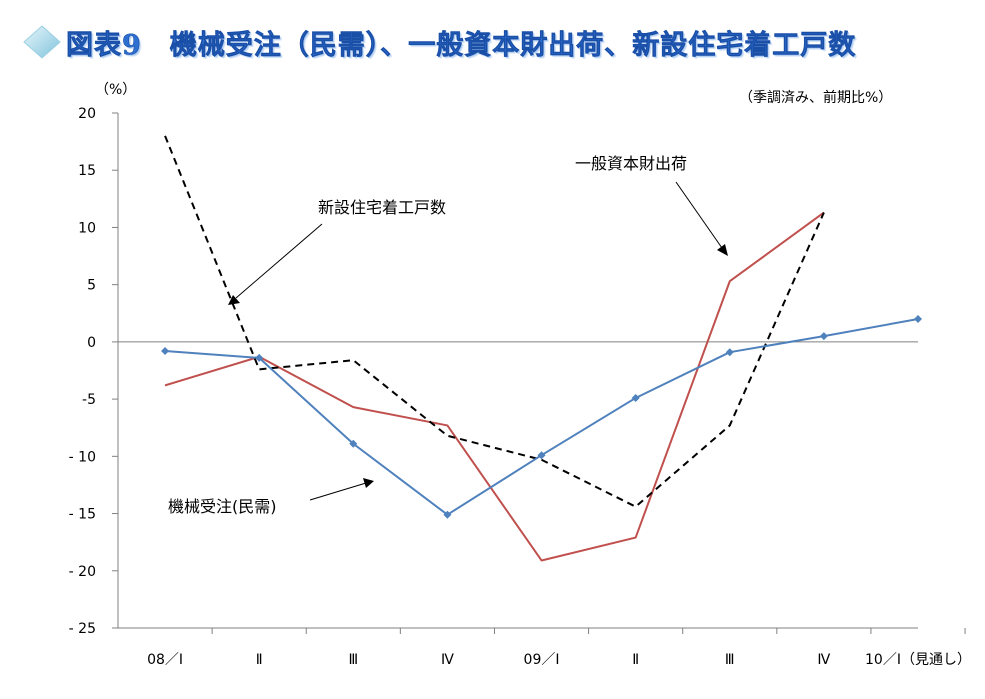  I want to click on arrowhead-housing-starts, so click(234, 300).